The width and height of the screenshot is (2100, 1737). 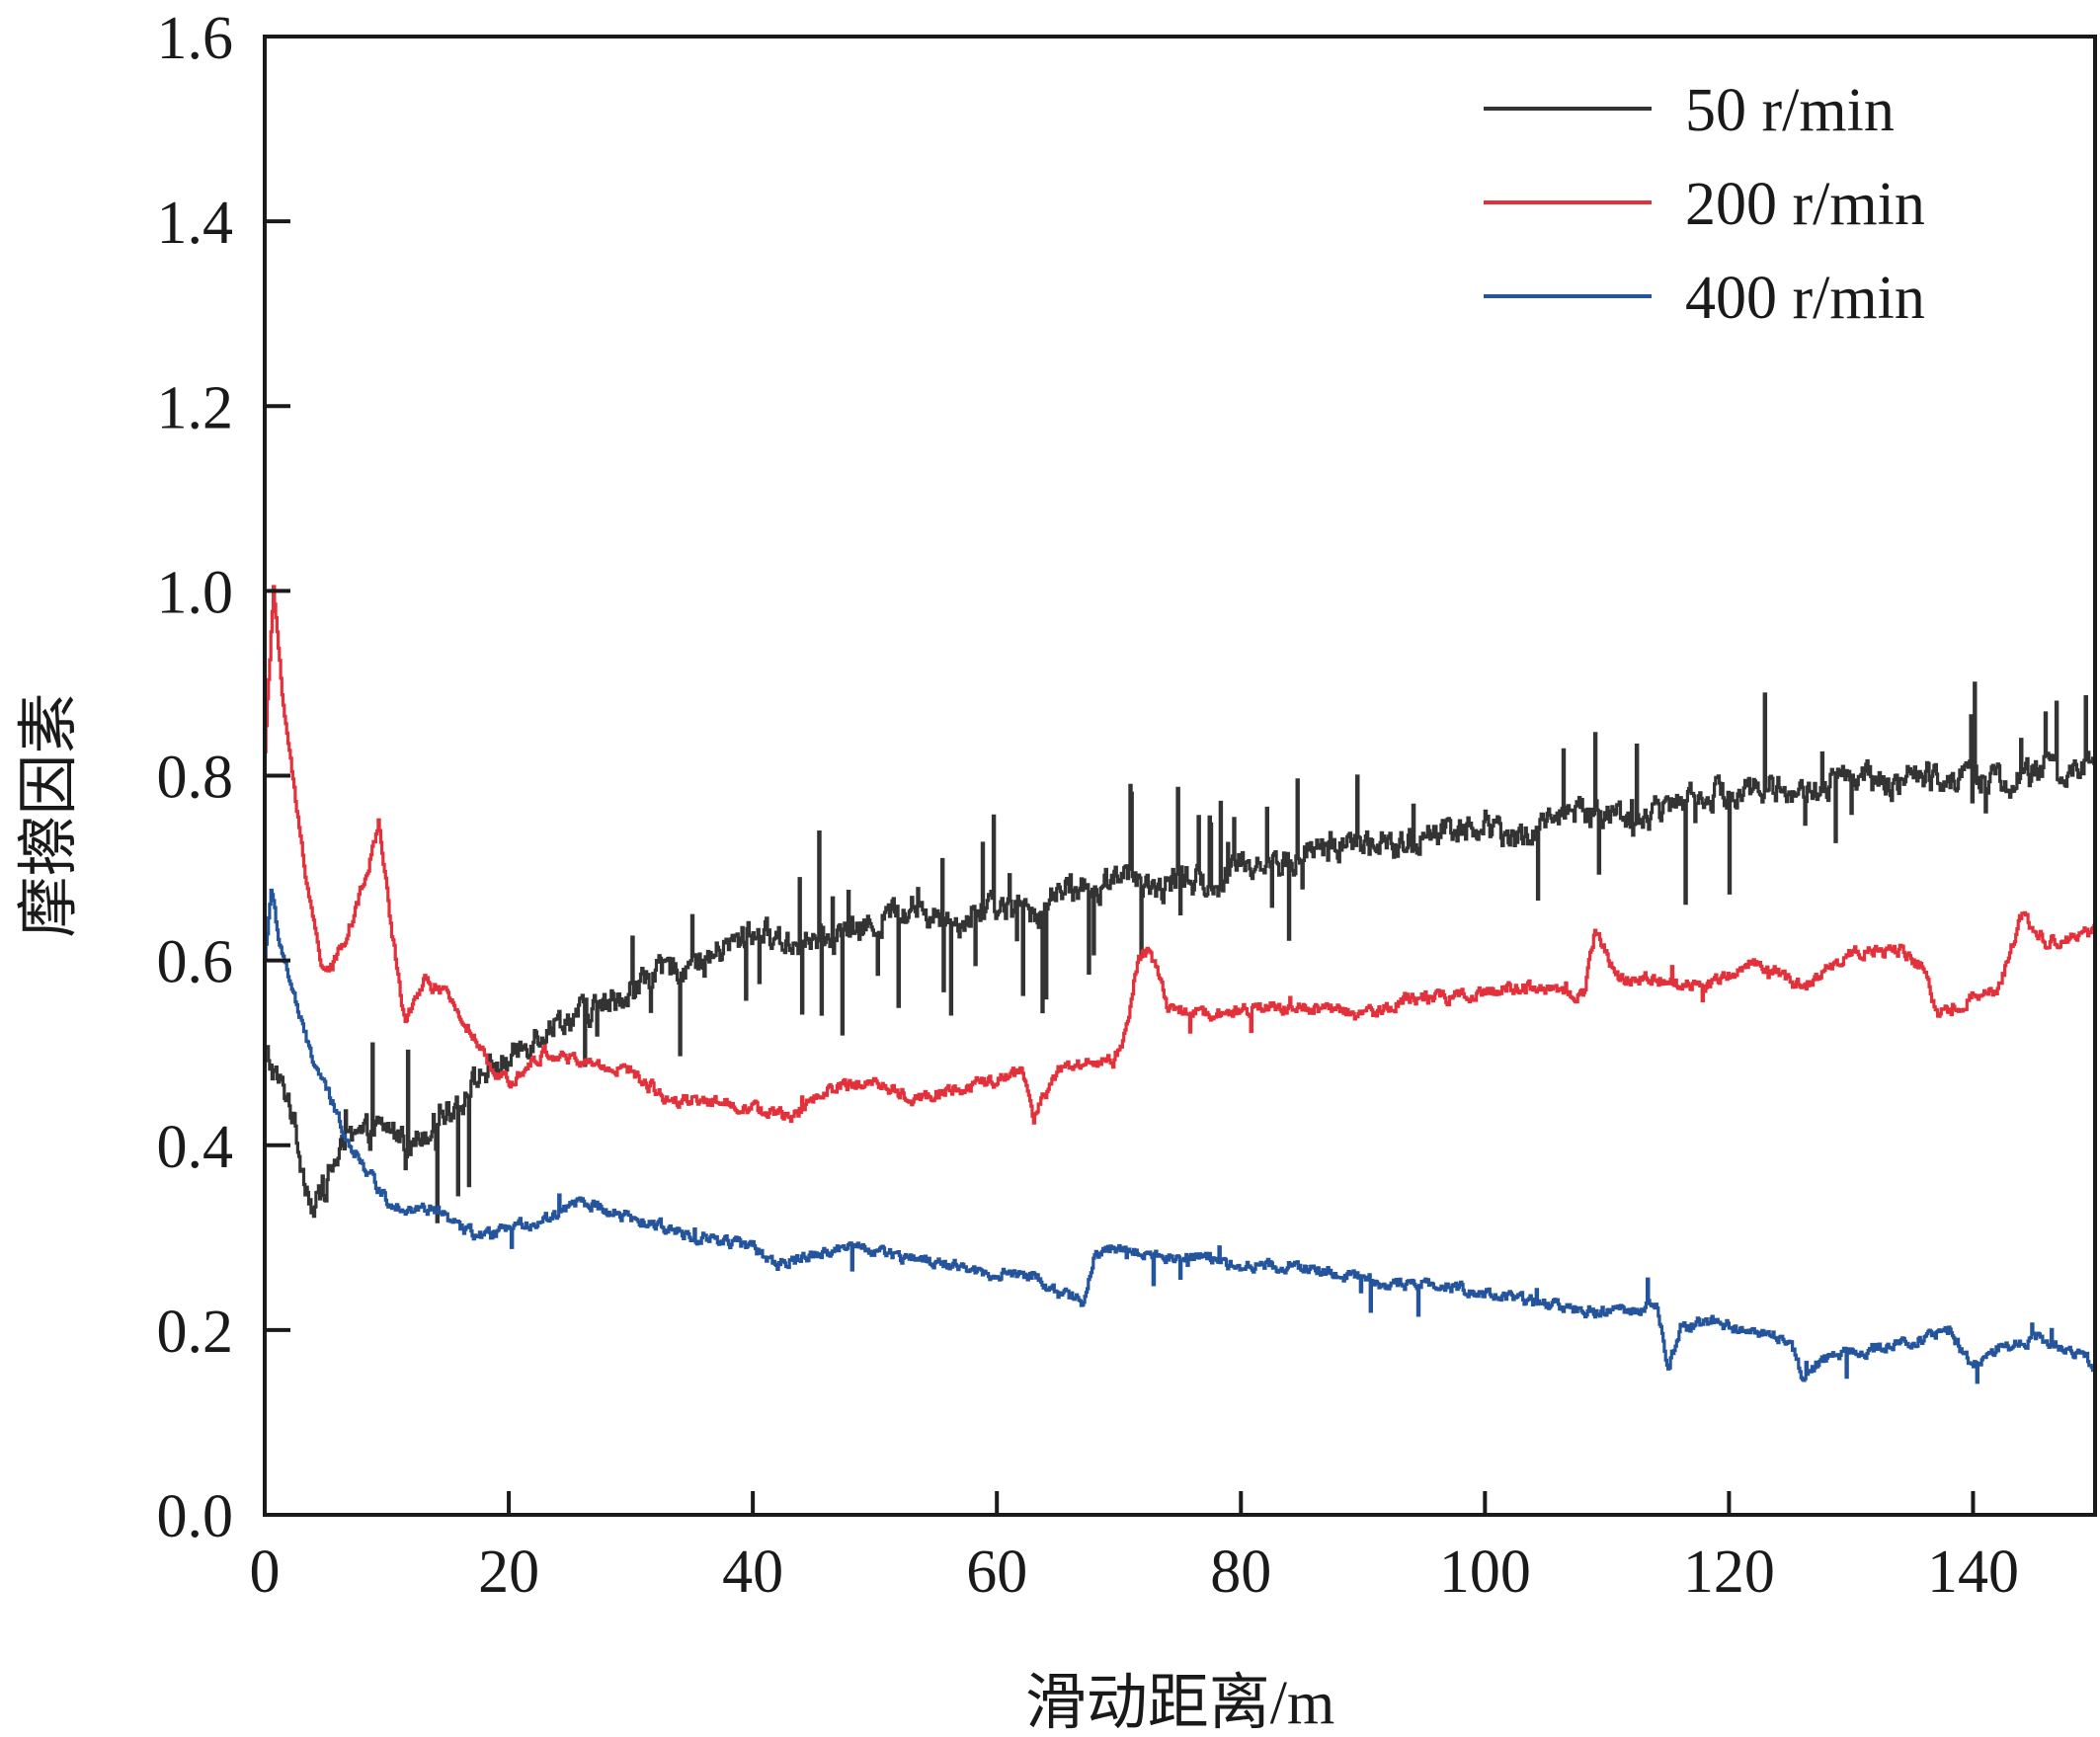 What do you see at coordinates (1805, 298) in the screenshot?
I see `legend-label-3: 400 r/min` at bounding box center [1805, 298].